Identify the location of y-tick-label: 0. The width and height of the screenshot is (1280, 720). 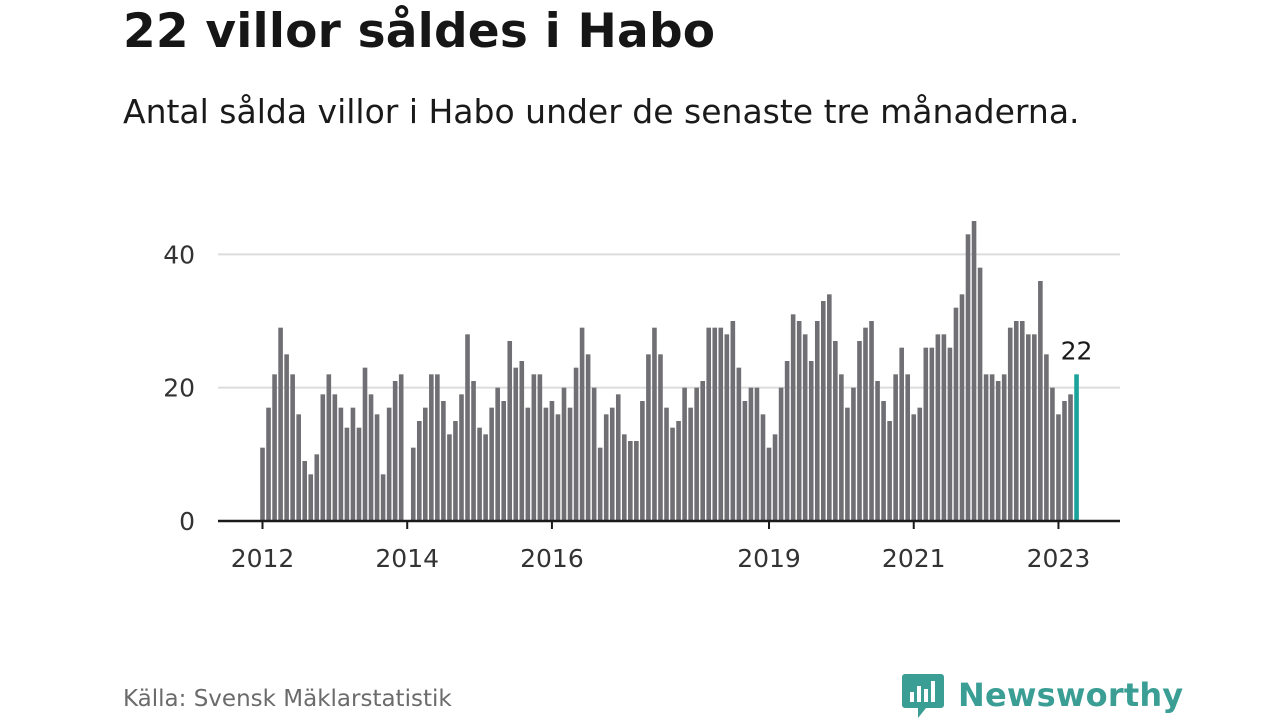
(187, 521).